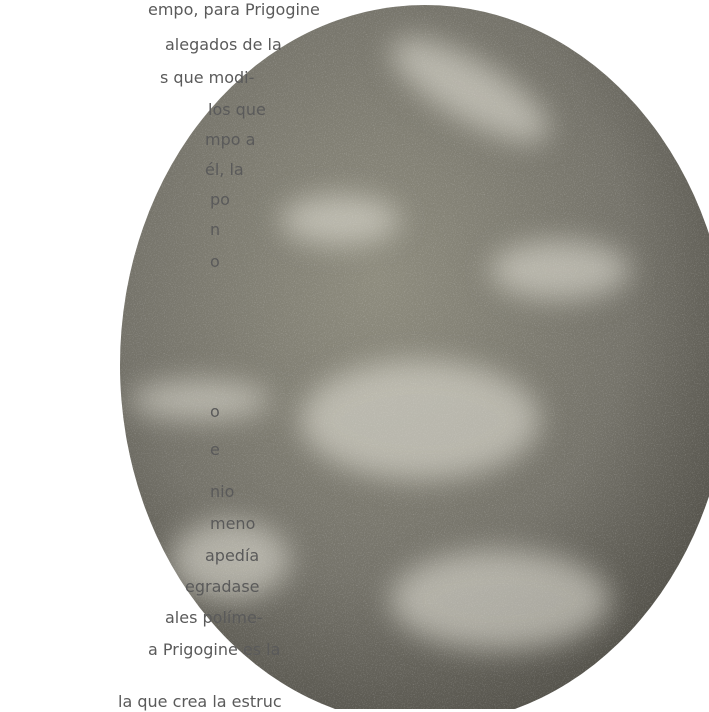  I want to click on text-line: a Prigogine es la, so click(214, 649).